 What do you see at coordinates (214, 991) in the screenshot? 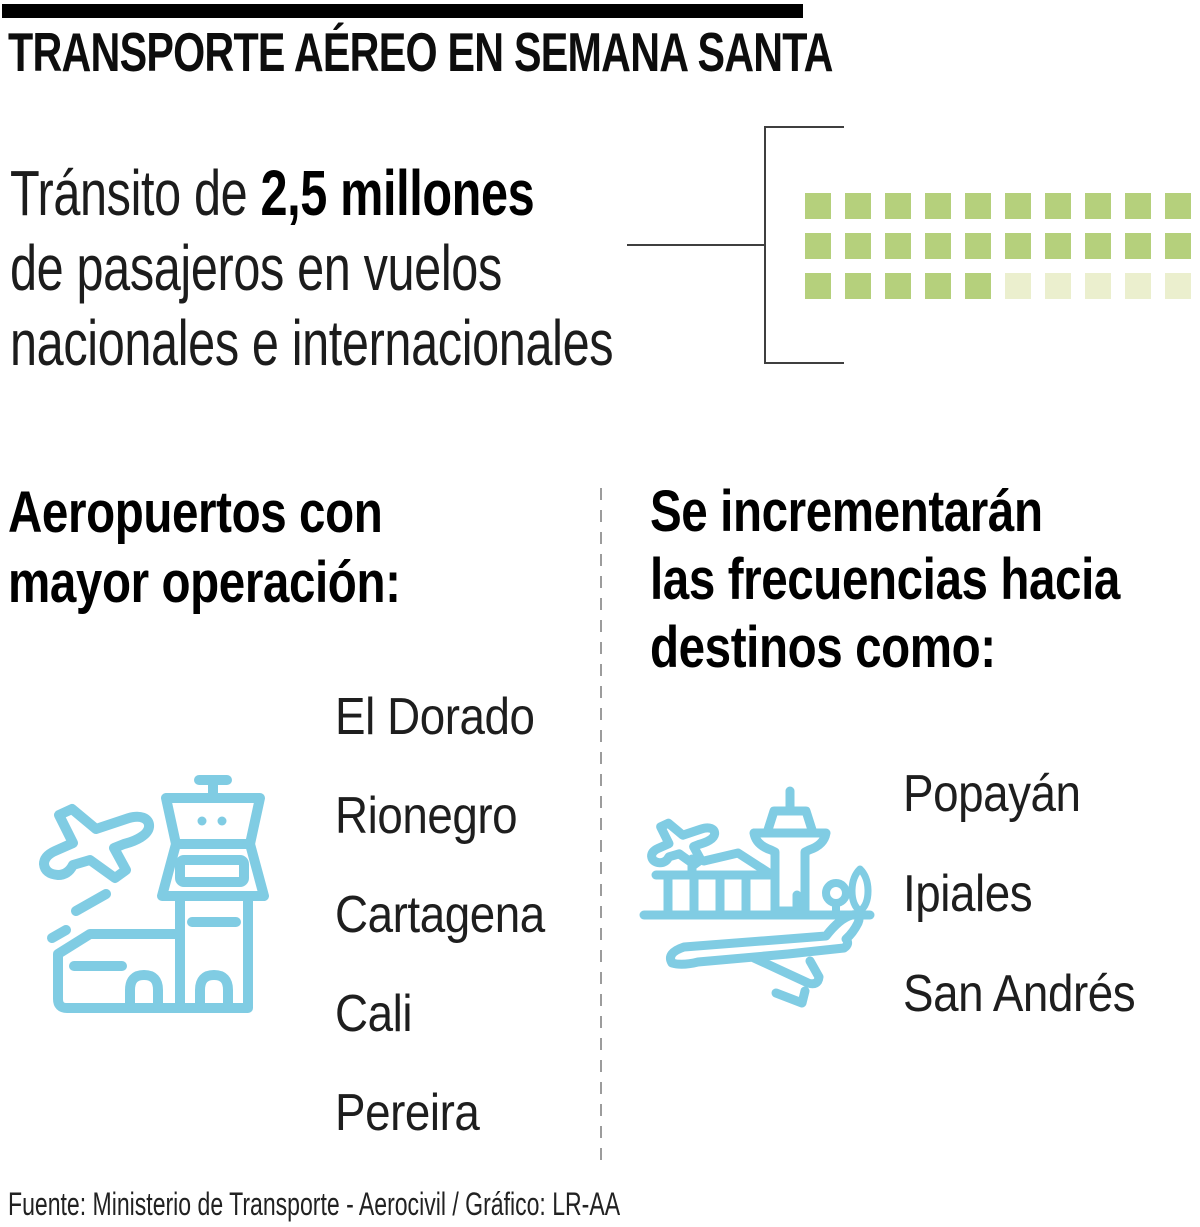
I see `shaft-door-arch` at bounding box center [214, 991].